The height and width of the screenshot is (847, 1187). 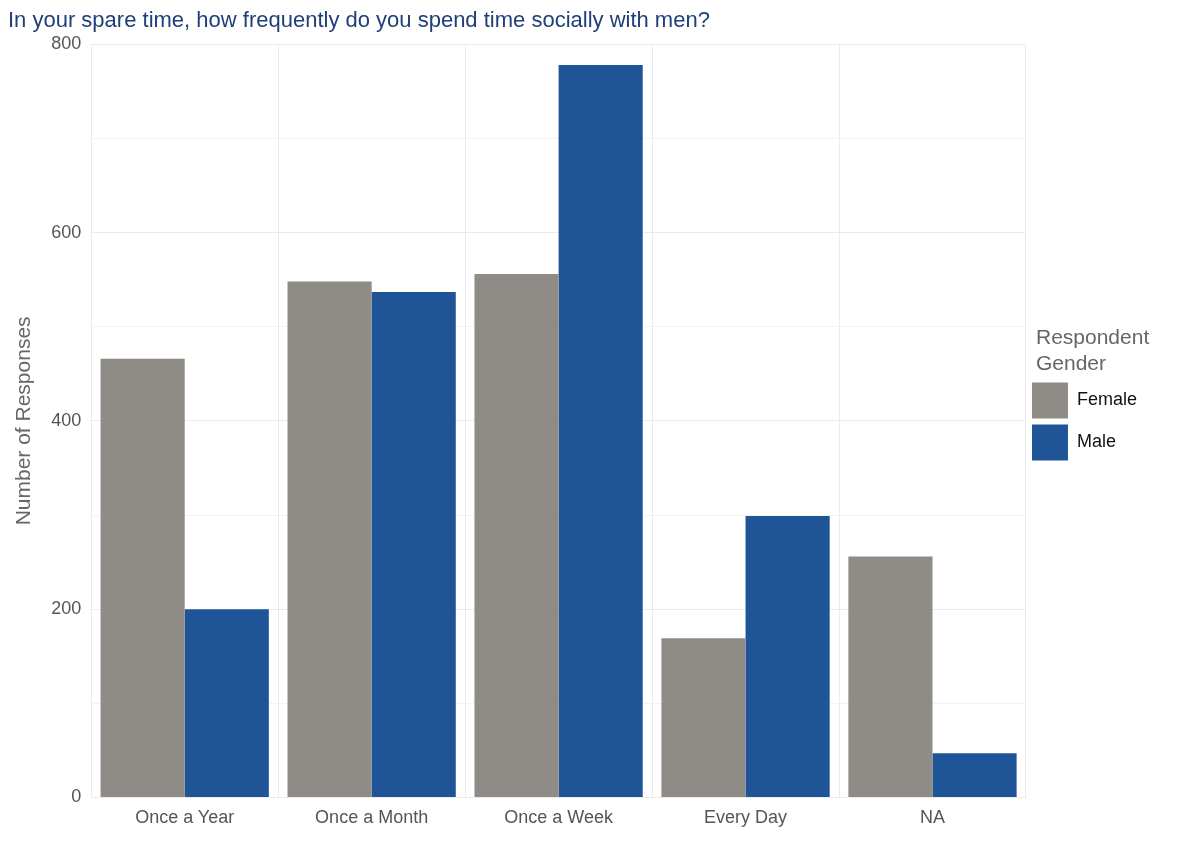 I want to click on legend-label: Male, so click(x=1111, y=441).